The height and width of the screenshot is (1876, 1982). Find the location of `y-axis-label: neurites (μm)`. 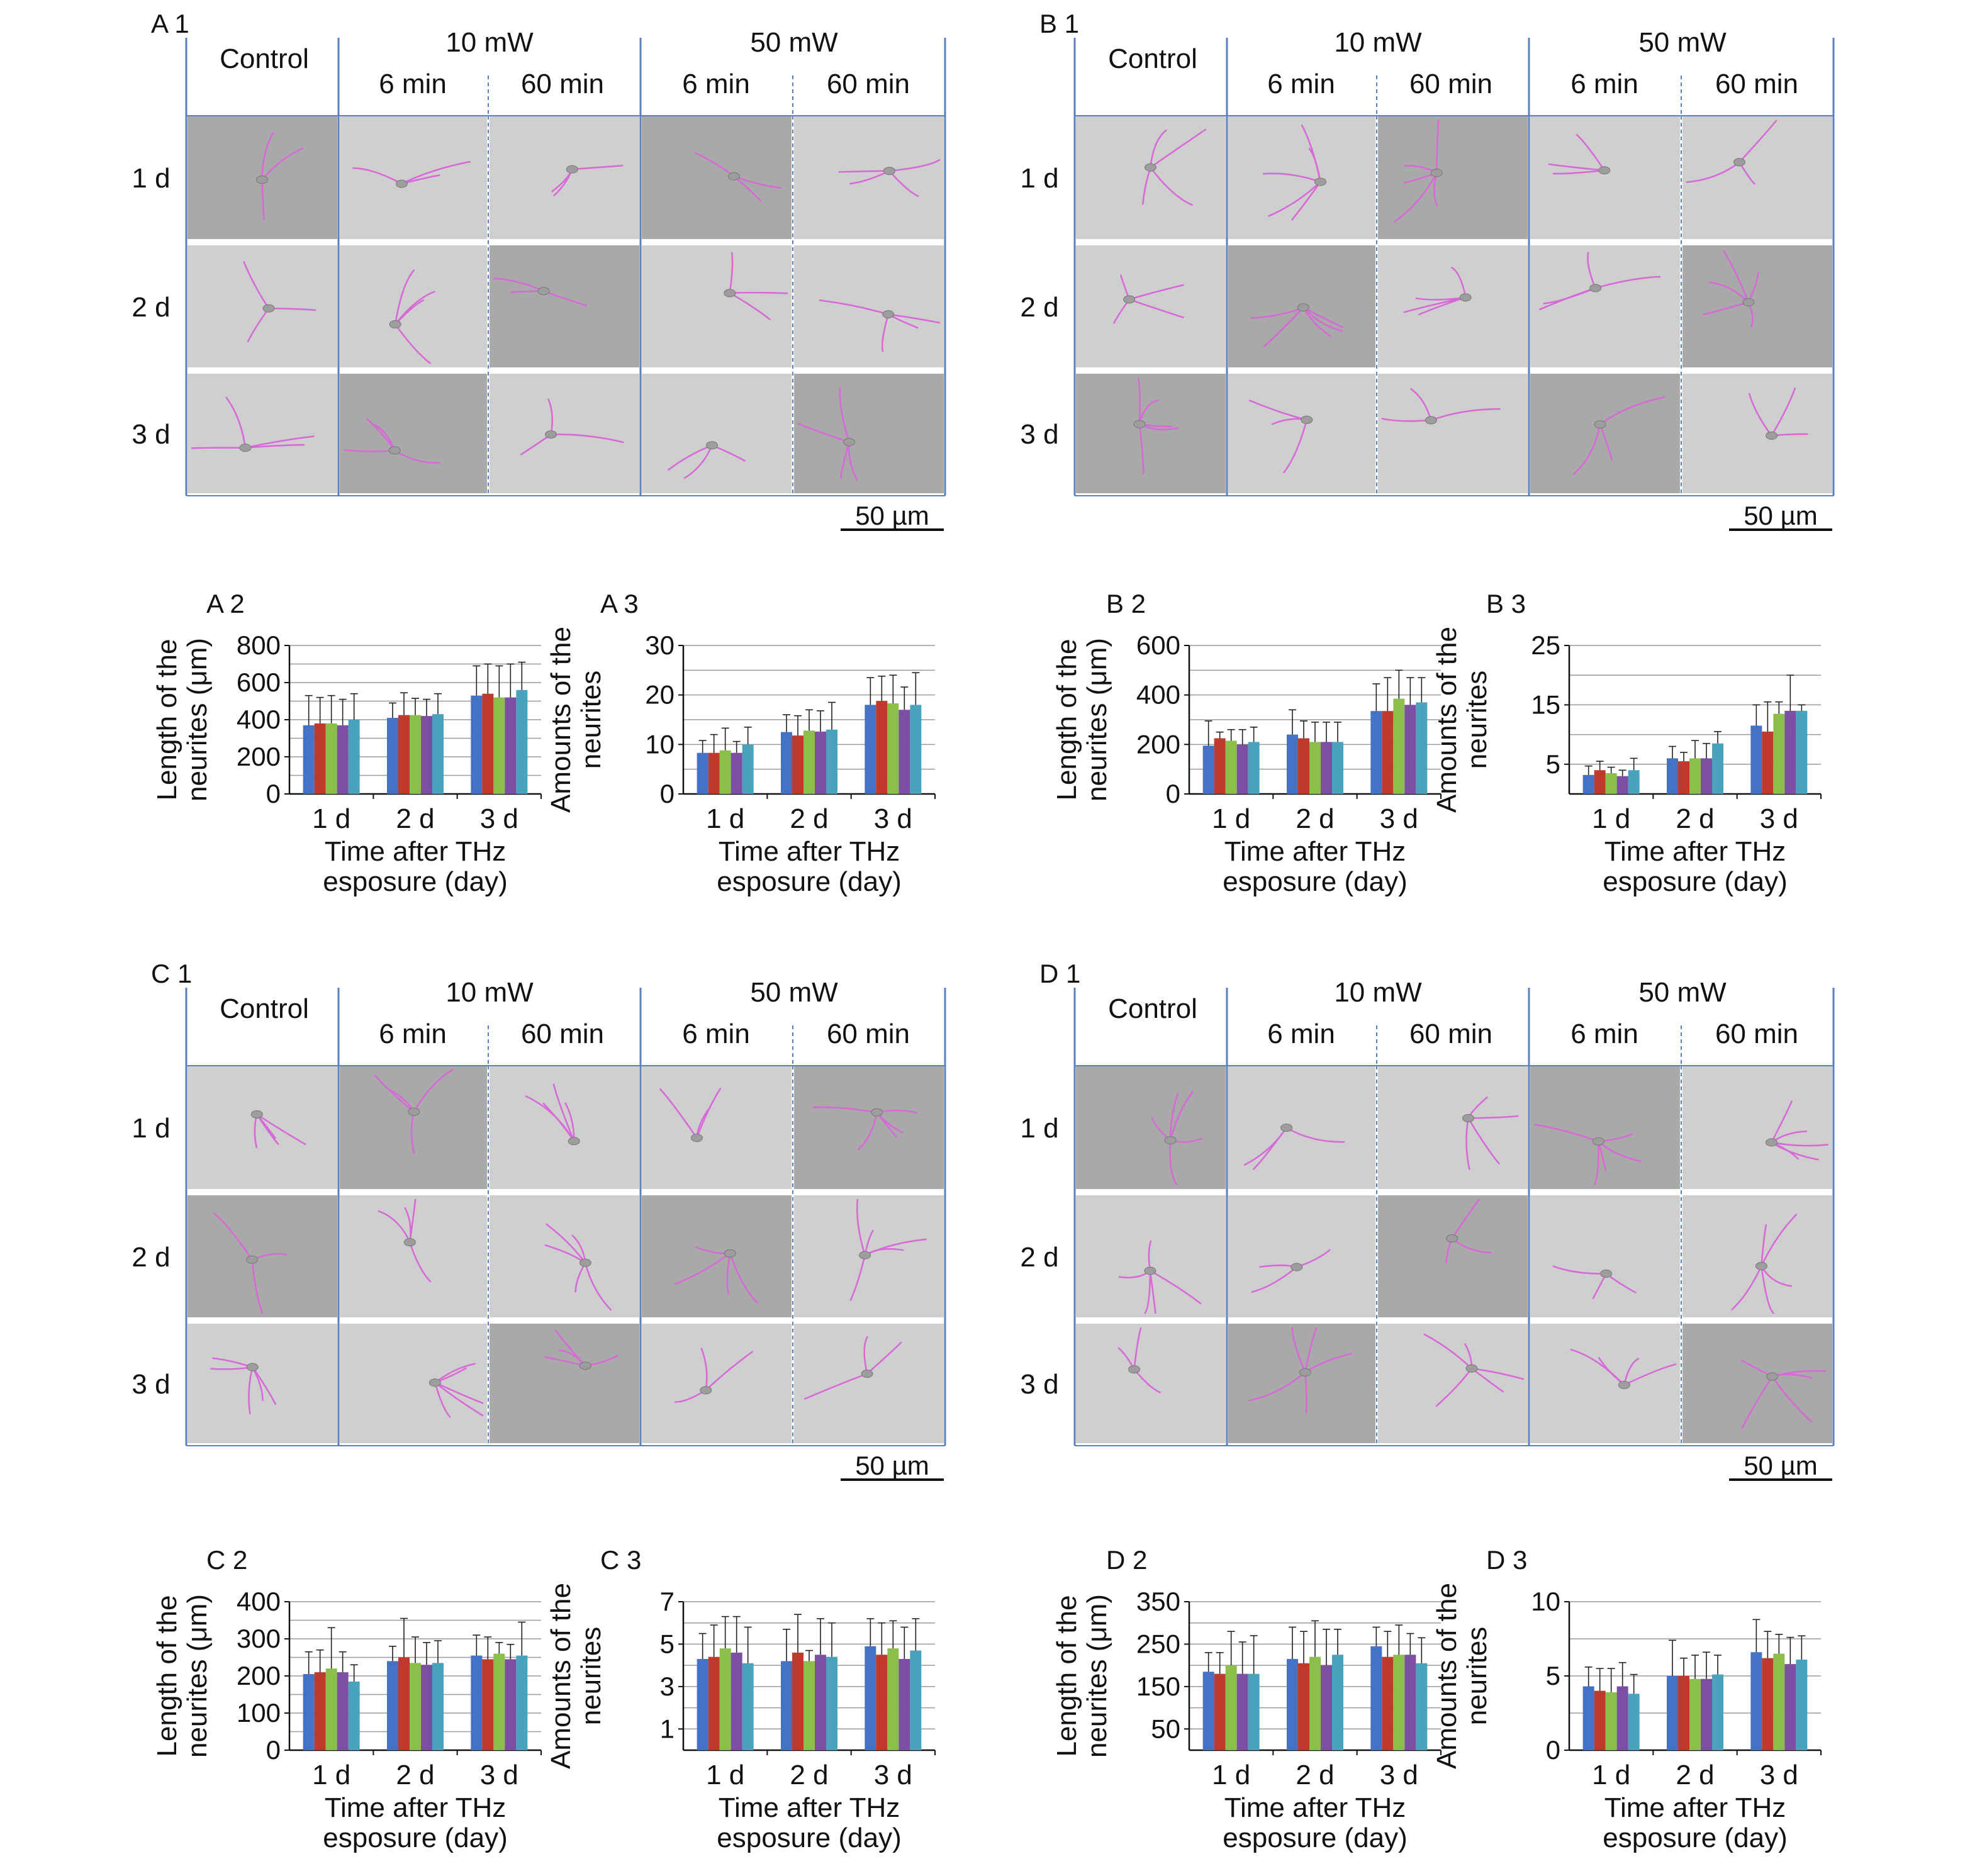

y-axis-label: neurites (μm) is located at coordinates (1097, 1676).